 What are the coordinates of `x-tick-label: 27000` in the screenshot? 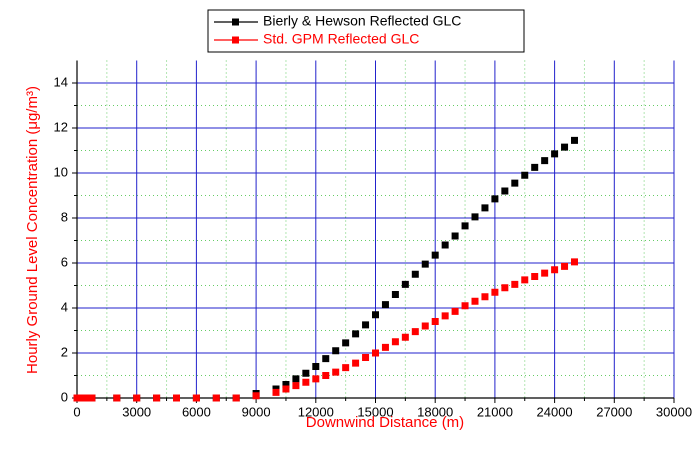 It's located at (614, 411).